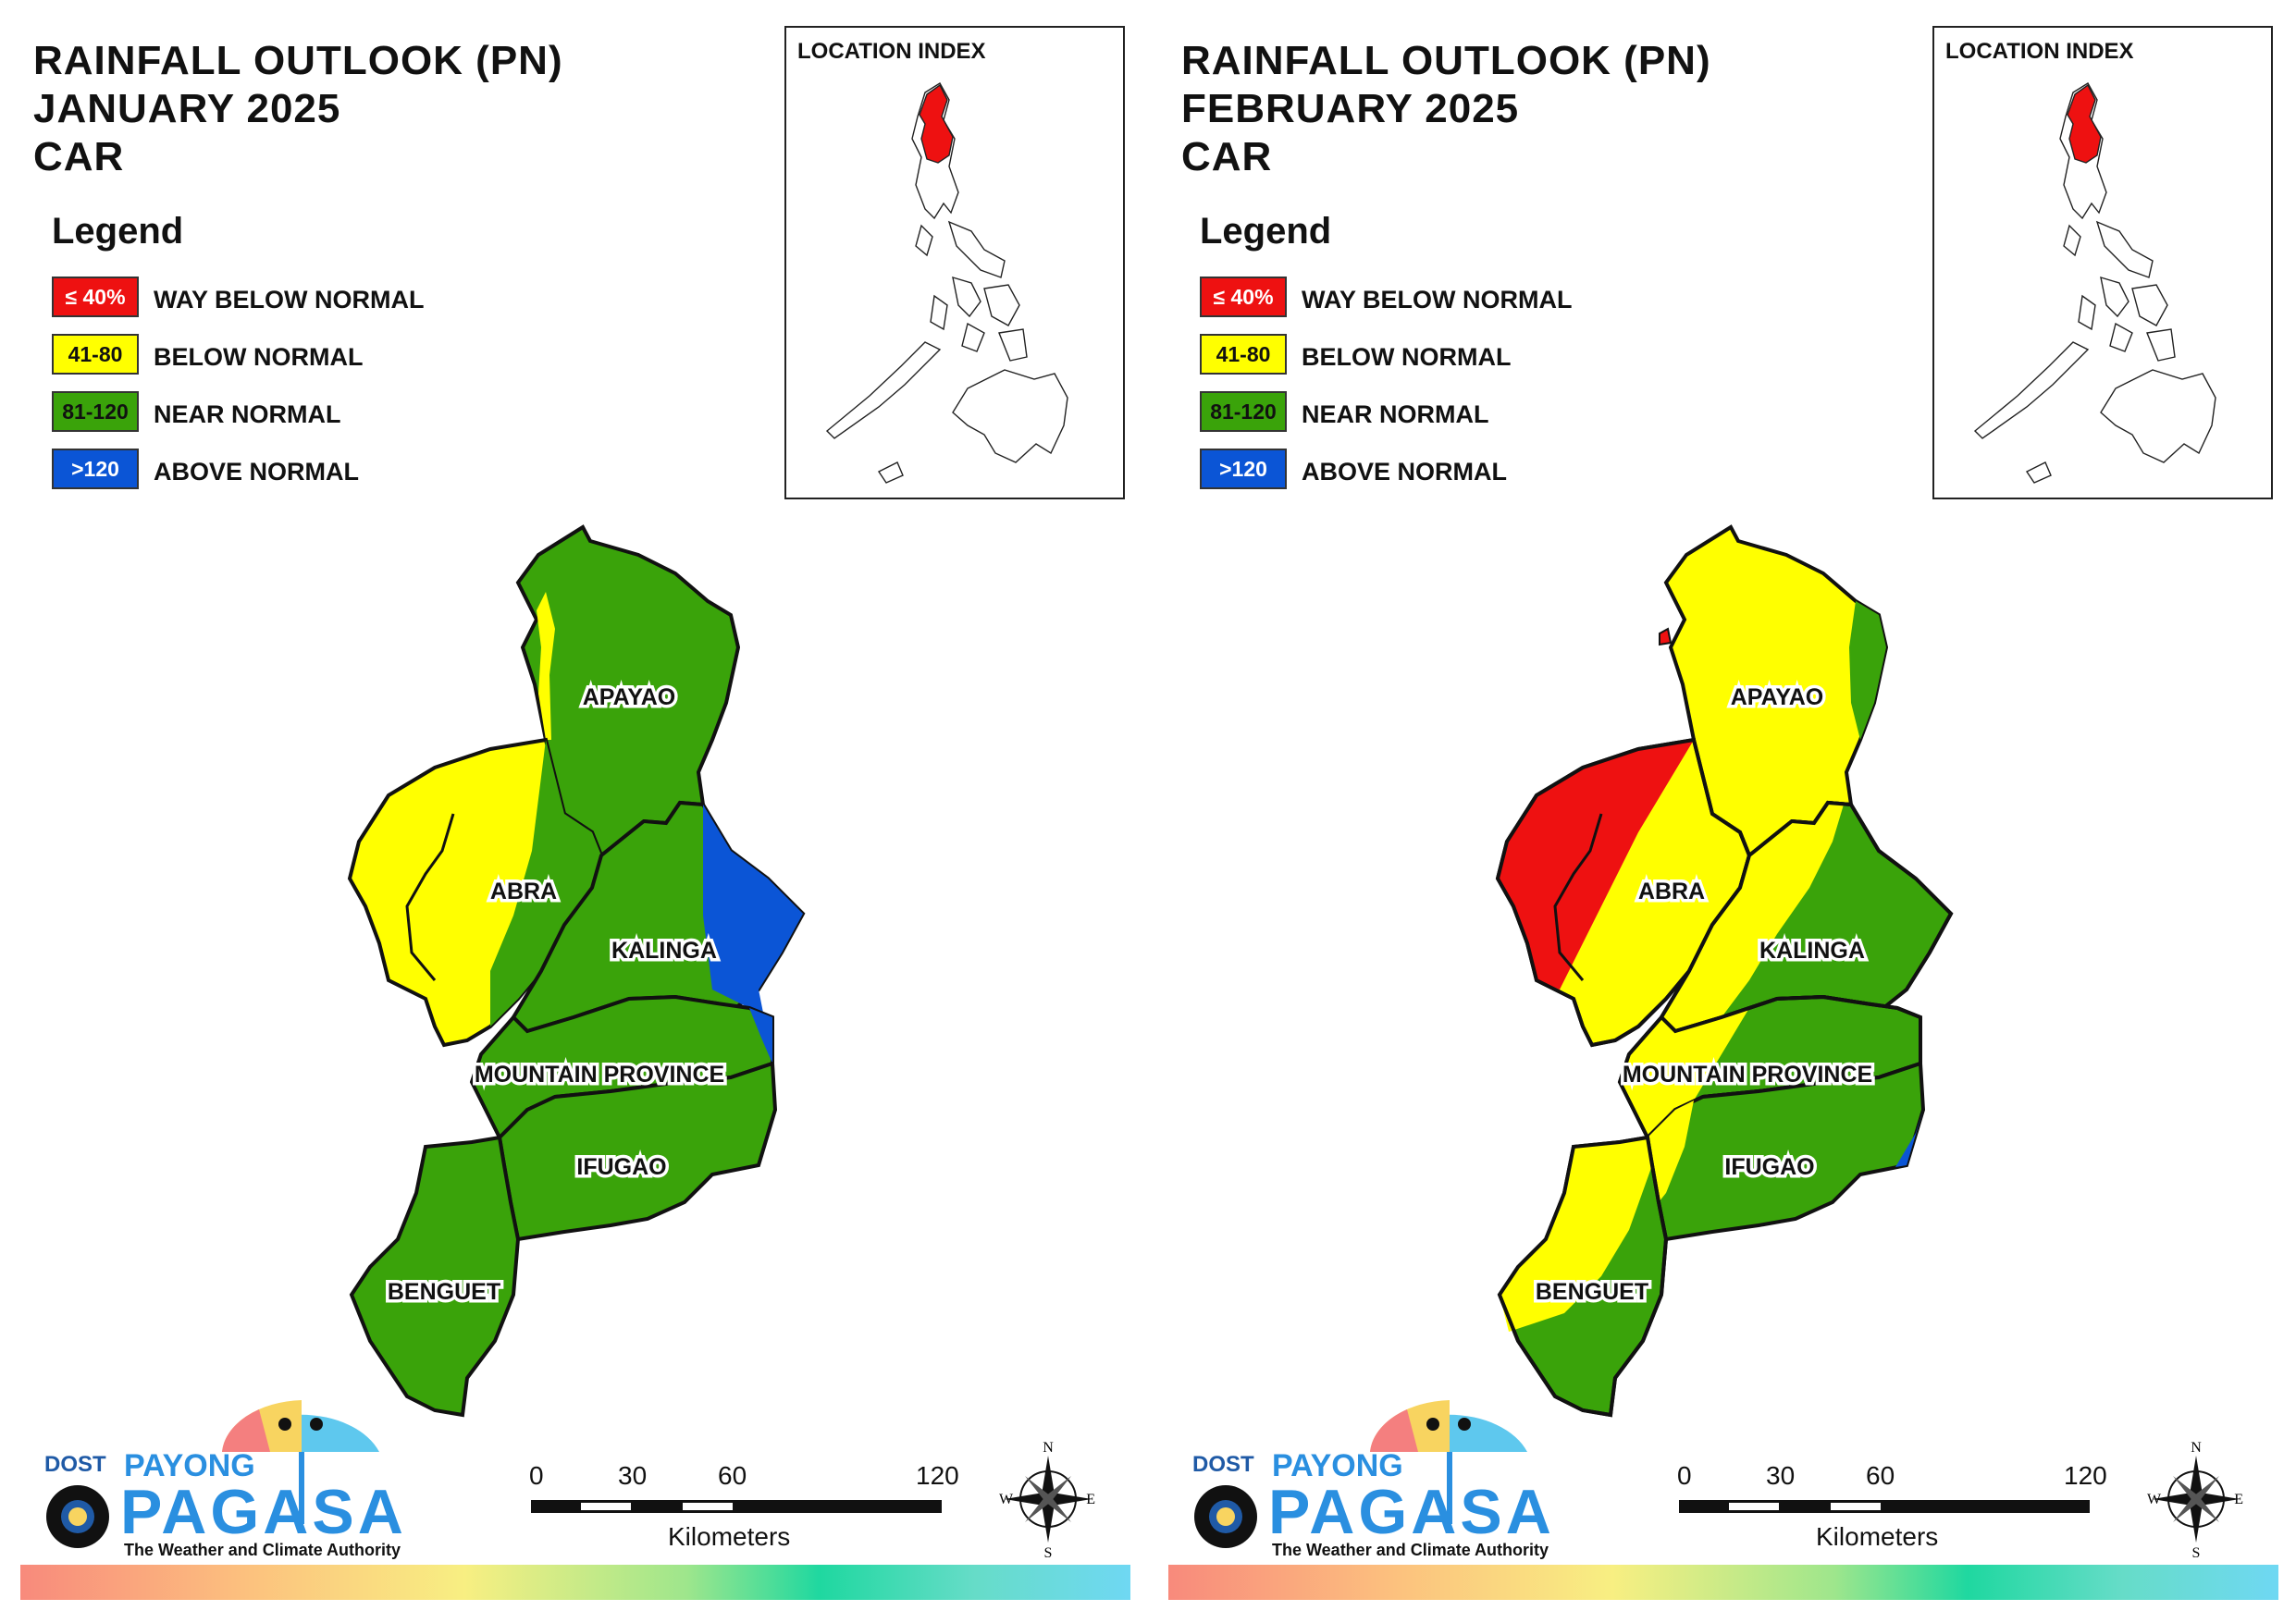 This screenshot has height=1623, width=2296. Describe the element at coordinates (187, 108) in the screenshot. I see `title-line-2: JANUARY 2025` at that location.